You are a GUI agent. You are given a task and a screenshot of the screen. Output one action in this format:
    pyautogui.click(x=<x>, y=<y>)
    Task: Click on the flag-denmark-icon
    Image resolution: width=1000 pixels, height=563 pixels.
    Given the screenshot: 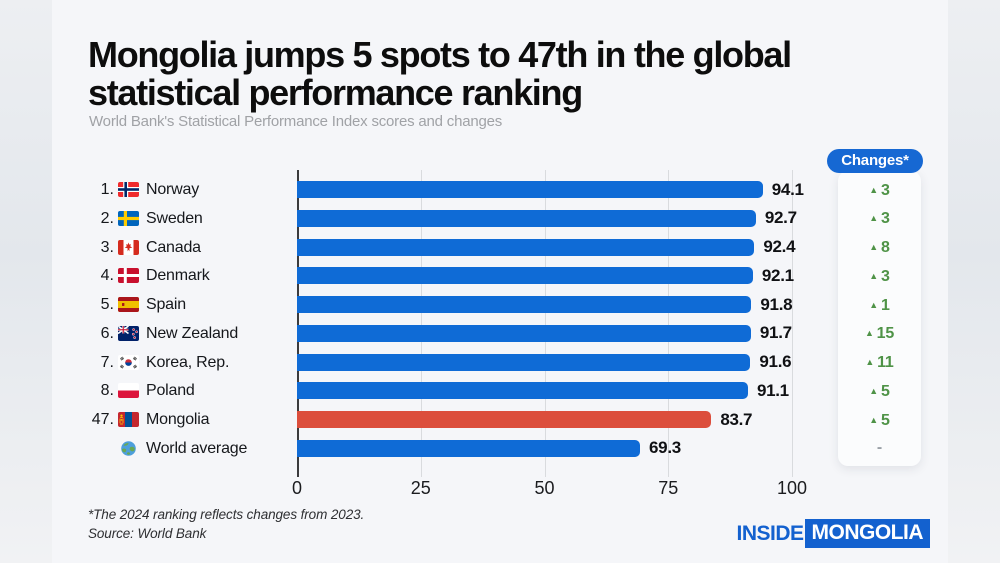 What is the action you would take?
    pyautogui.click(x=128, y=276)
    